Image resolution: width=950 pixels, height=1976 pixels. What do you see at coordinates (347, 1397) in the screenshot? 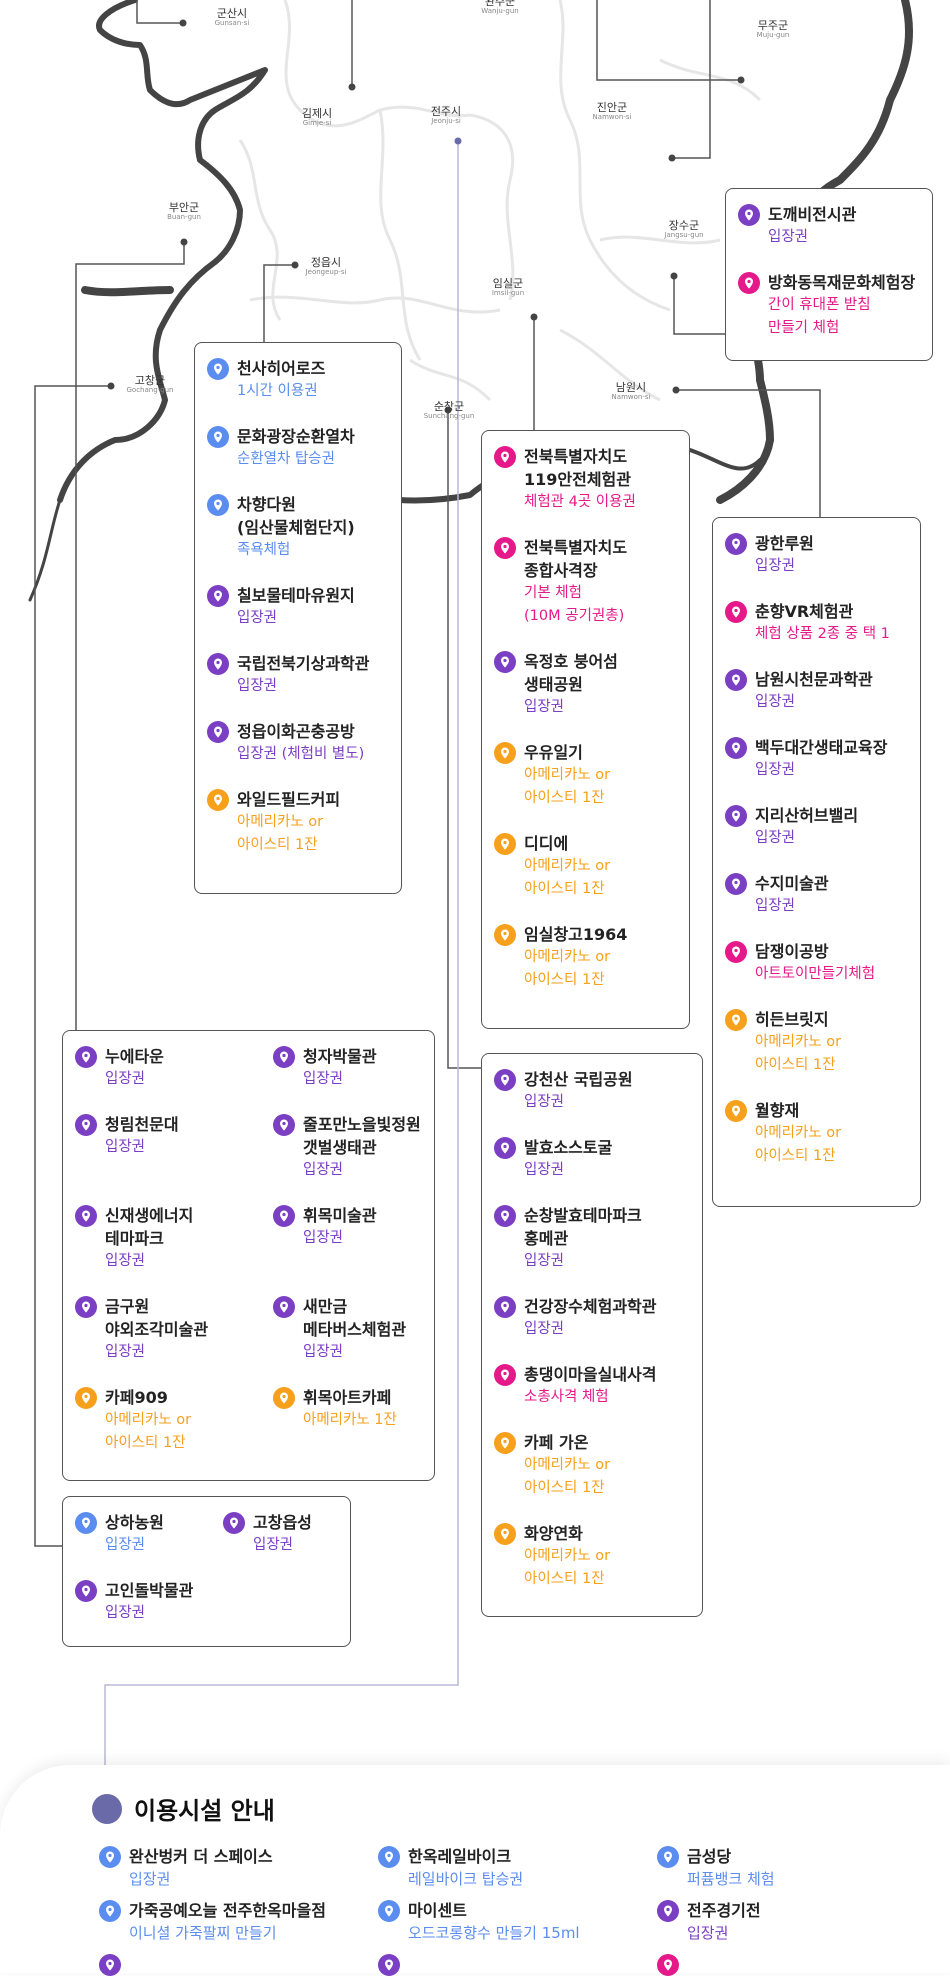
I see `place-name: 휘목아트카페` at bounding box center [347, 1397].